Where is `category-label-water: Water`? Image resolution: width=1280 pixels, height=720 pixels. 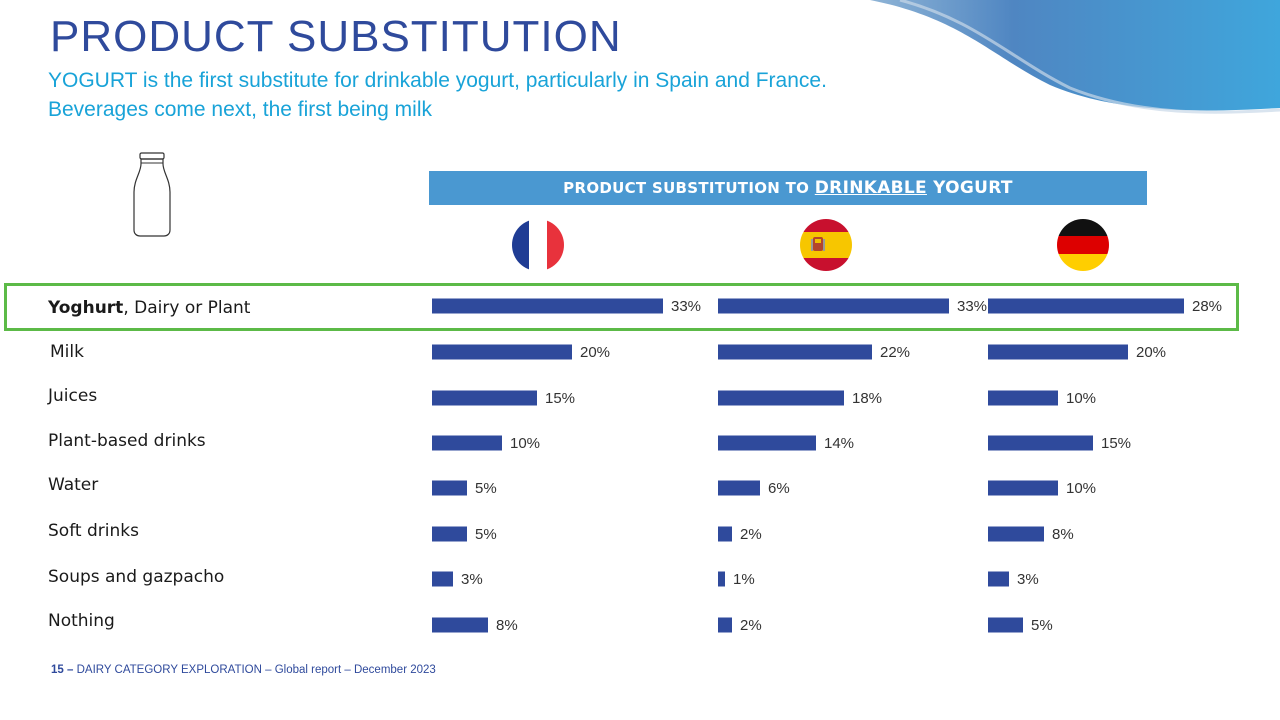 category-label-water: Water is located at coordinates (73, 485).